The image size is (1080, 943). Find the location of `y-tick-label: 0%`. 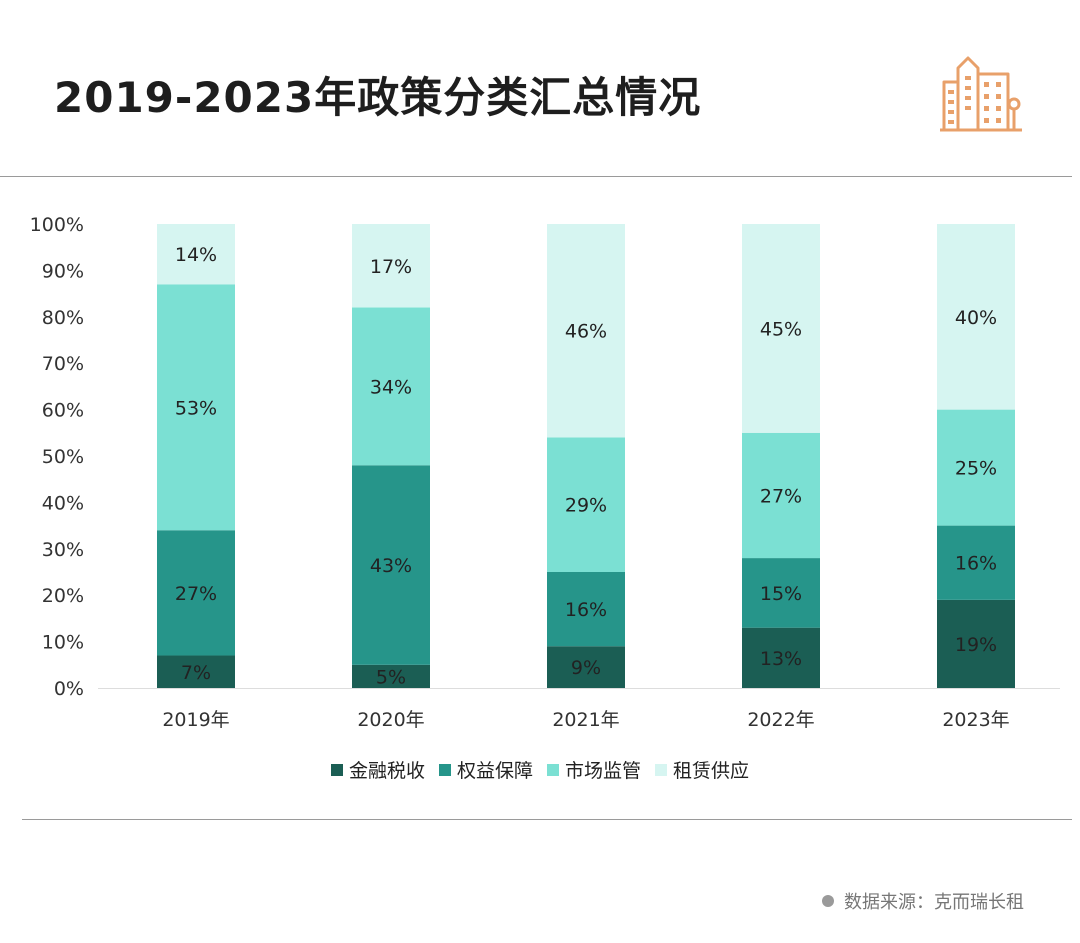

y-tick-label: 0% is located at coordinates (69, 689).